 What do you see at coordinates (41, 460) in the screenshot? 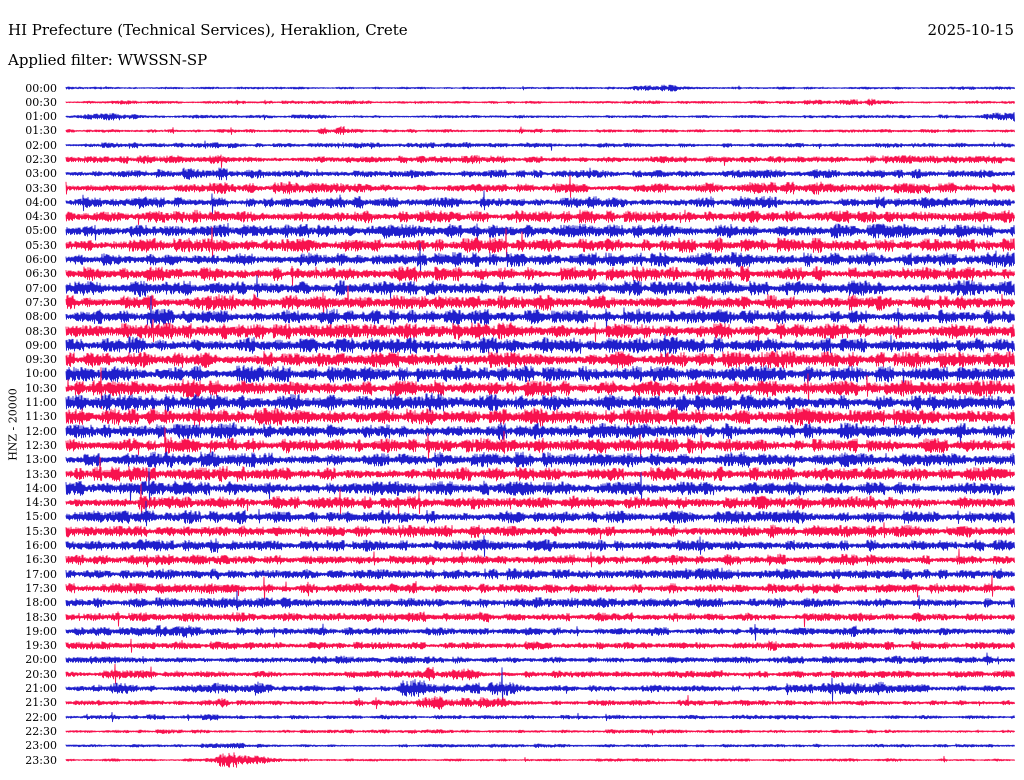
I see `time-label-1300: 13:00` at bounding box center [41, 460].